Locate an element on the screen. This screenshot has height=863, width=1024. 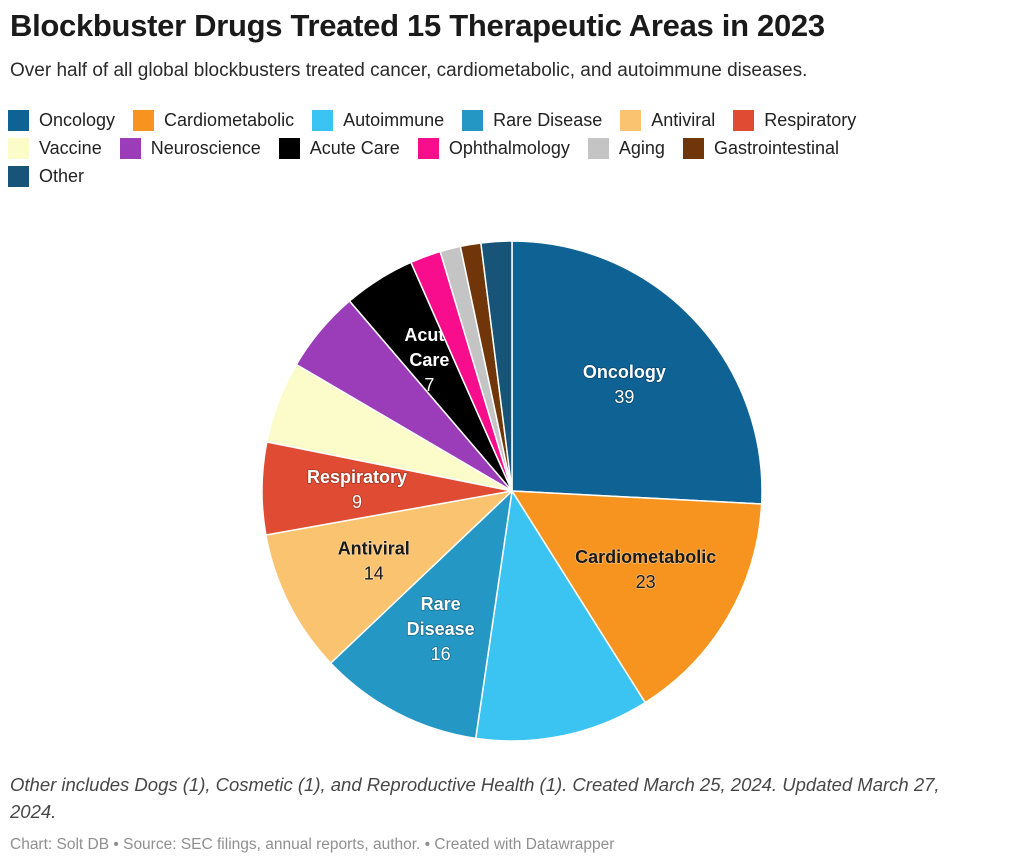
legend-item-acute-care: Acute Care is located at coordinates (339, 148).